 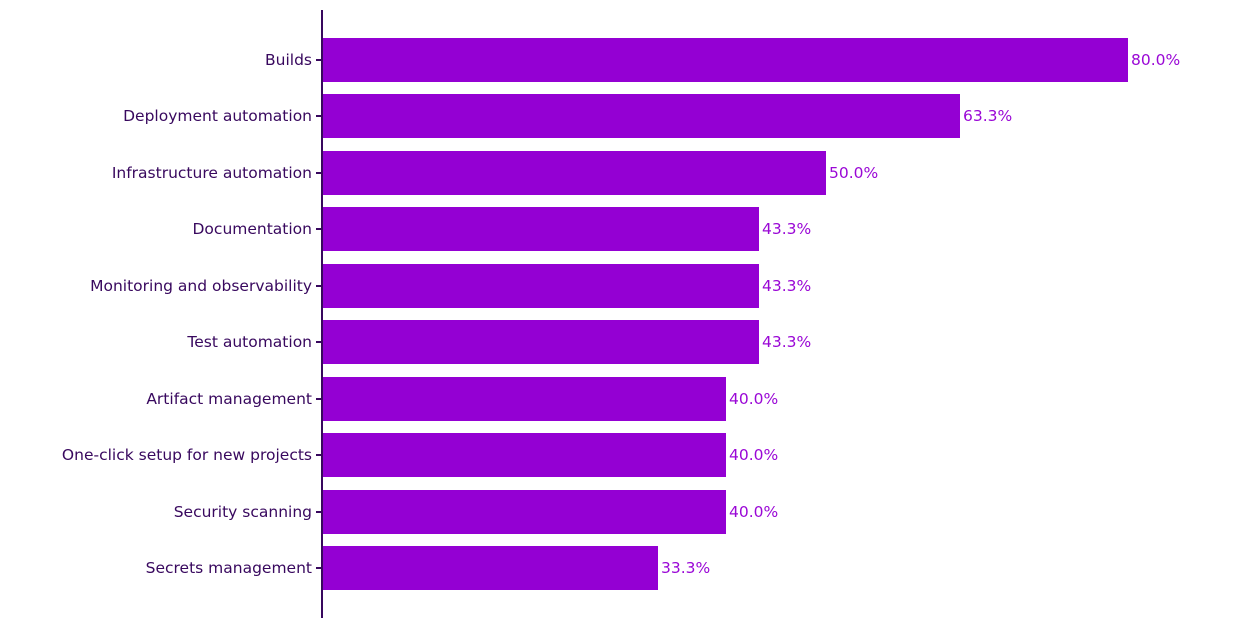 I want to click on plot-area: 50.0%, so click(x=783, y=173).